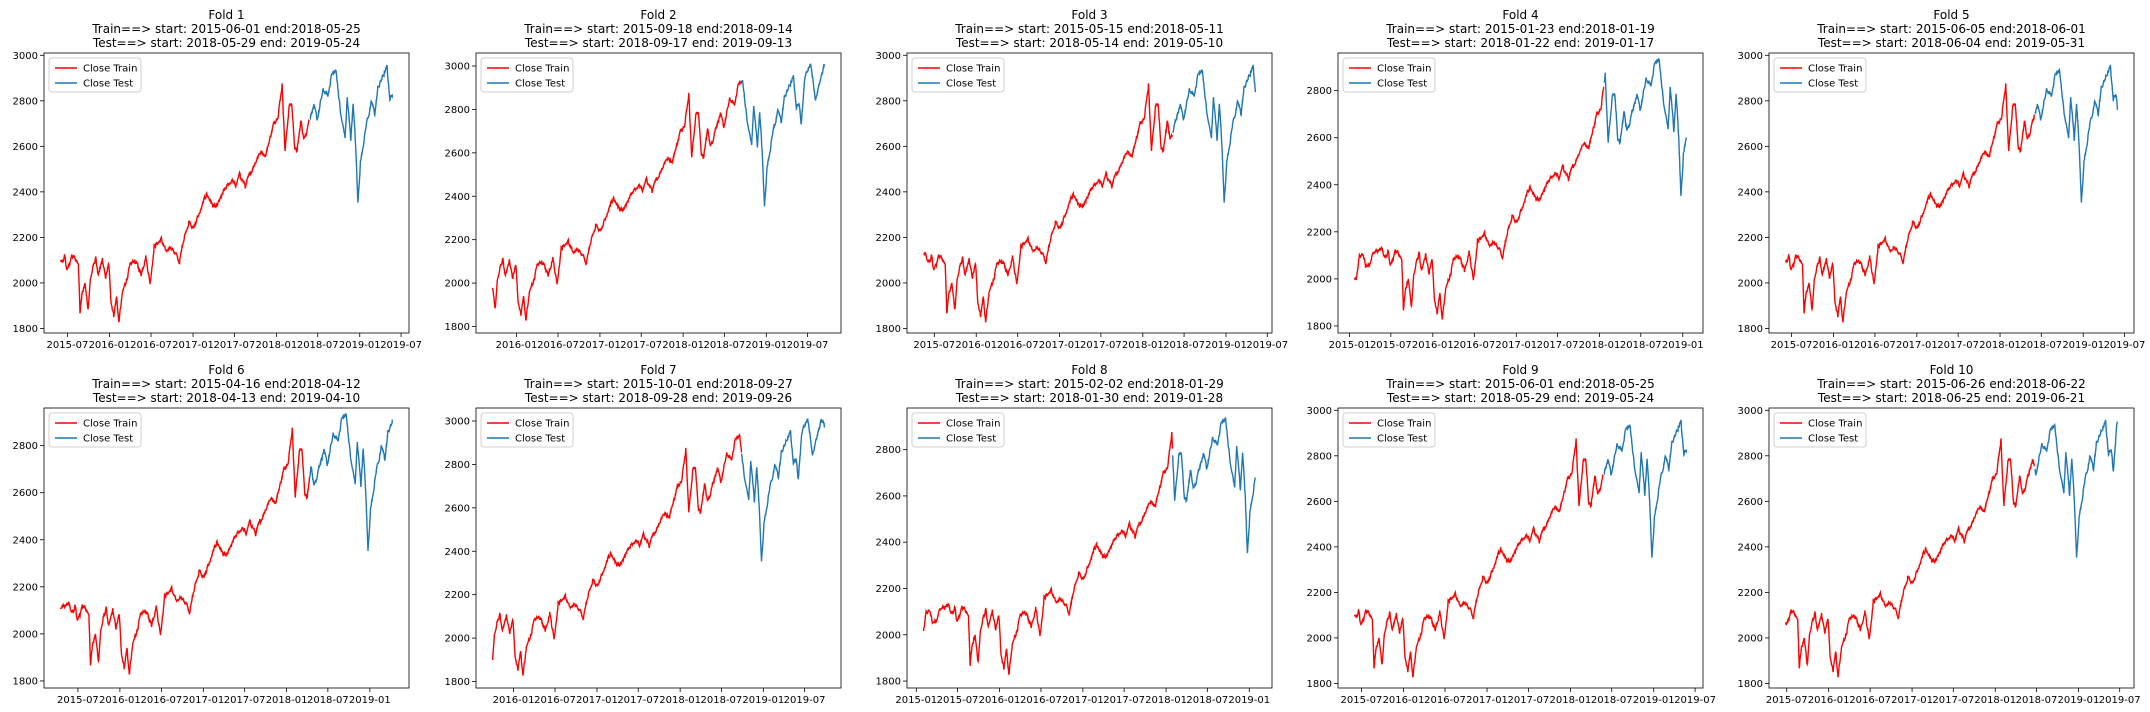  Describe the element at coordinates (1267, 345) in the screenshot. I see `x-tick-label: 2019-07` at that location.